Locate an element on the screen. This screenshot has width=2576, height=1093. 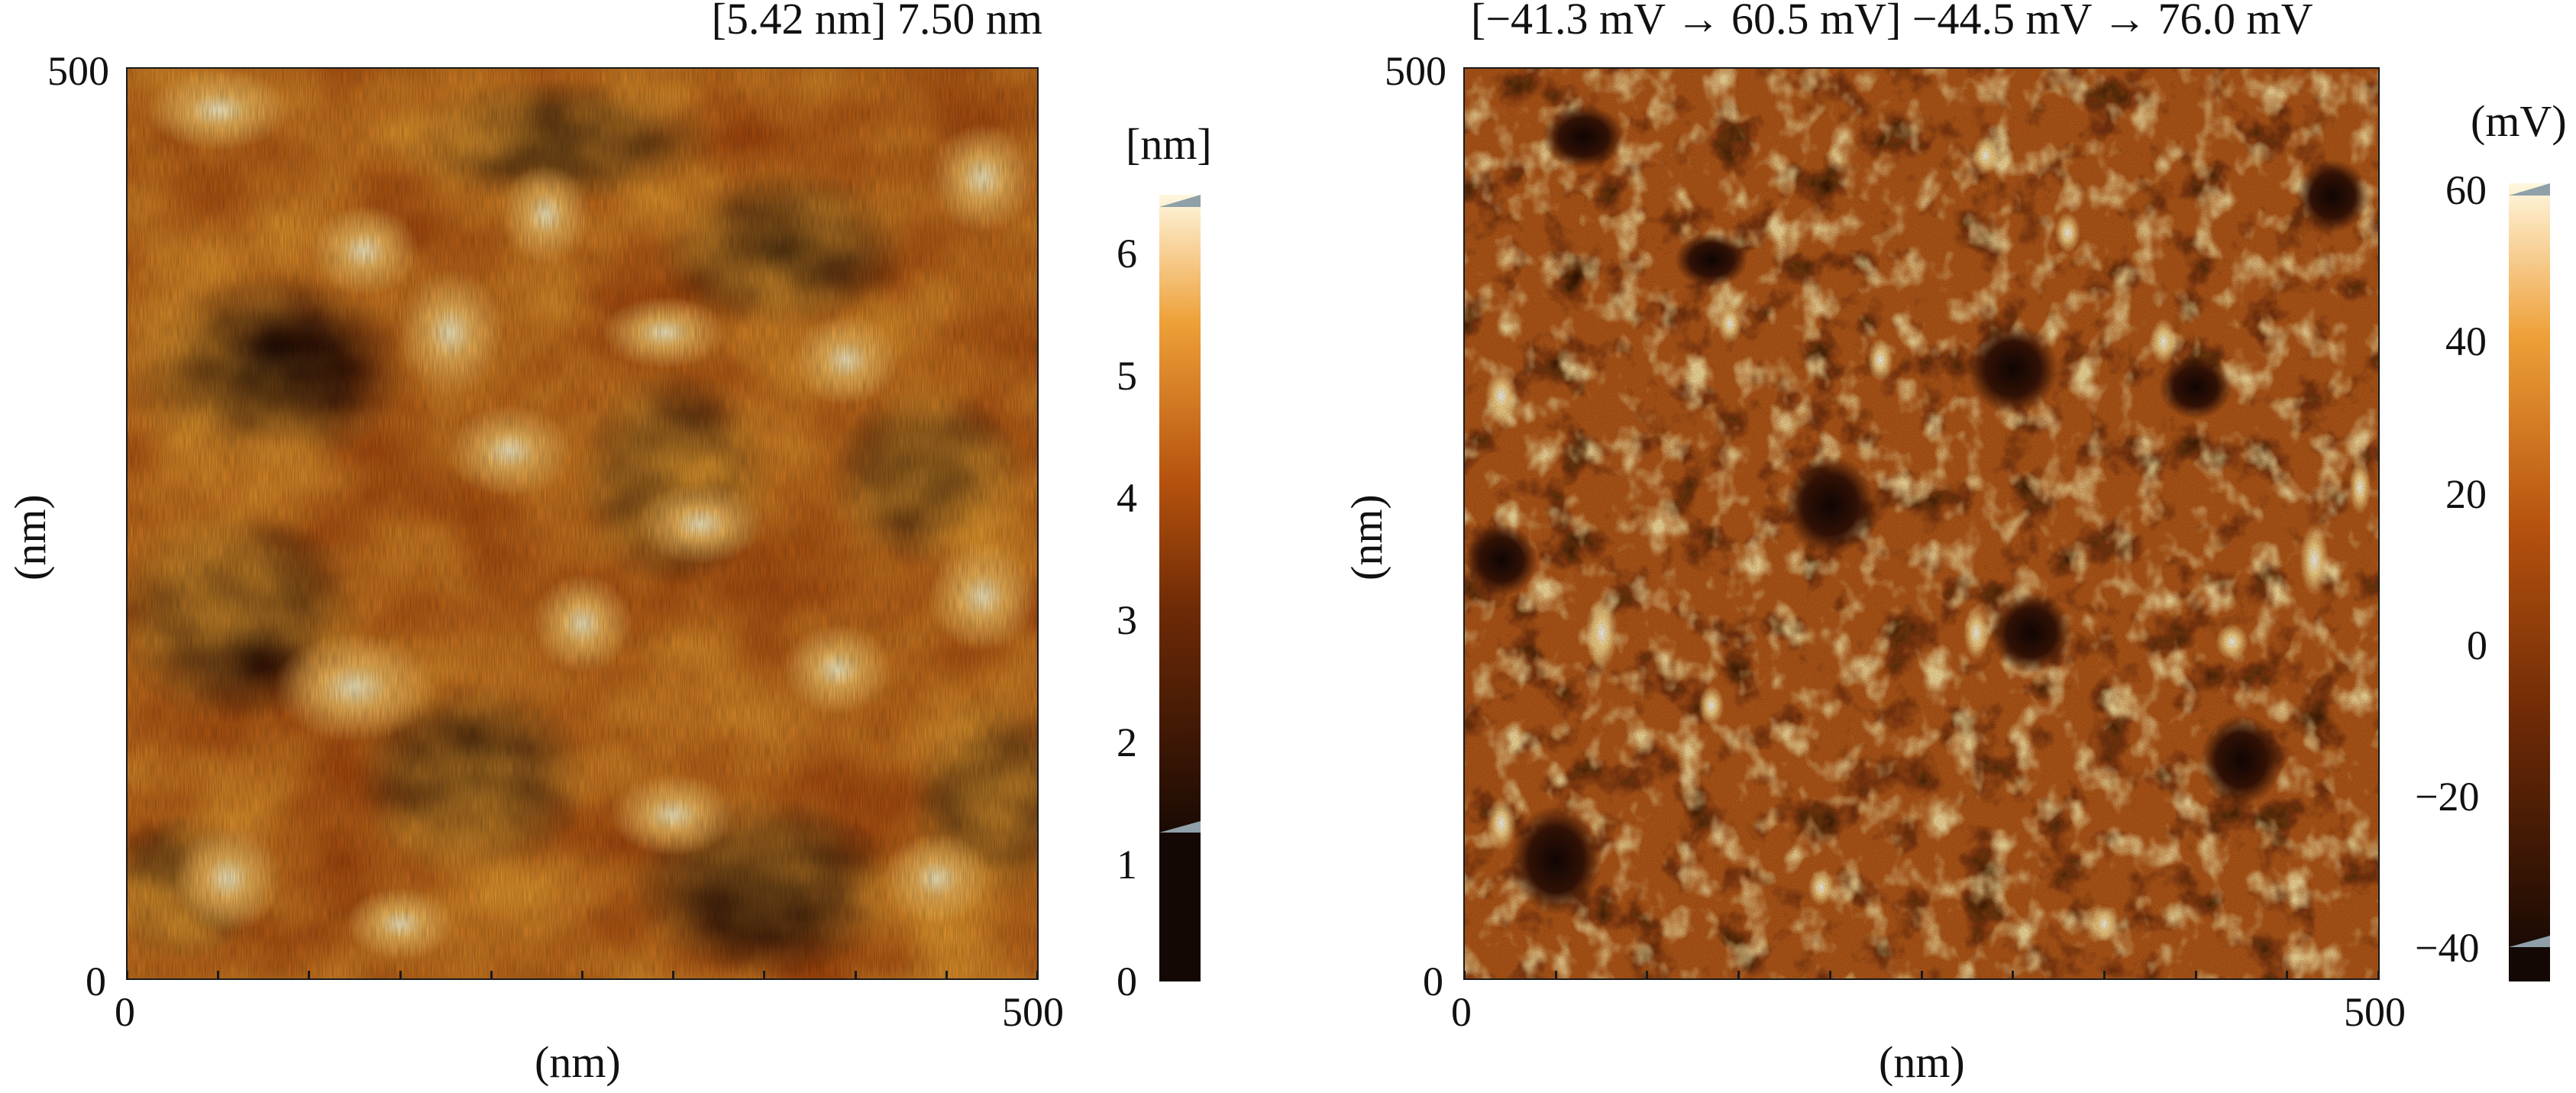
cbar-tick-left-0: 0 is located at coordinates (1127, 981).